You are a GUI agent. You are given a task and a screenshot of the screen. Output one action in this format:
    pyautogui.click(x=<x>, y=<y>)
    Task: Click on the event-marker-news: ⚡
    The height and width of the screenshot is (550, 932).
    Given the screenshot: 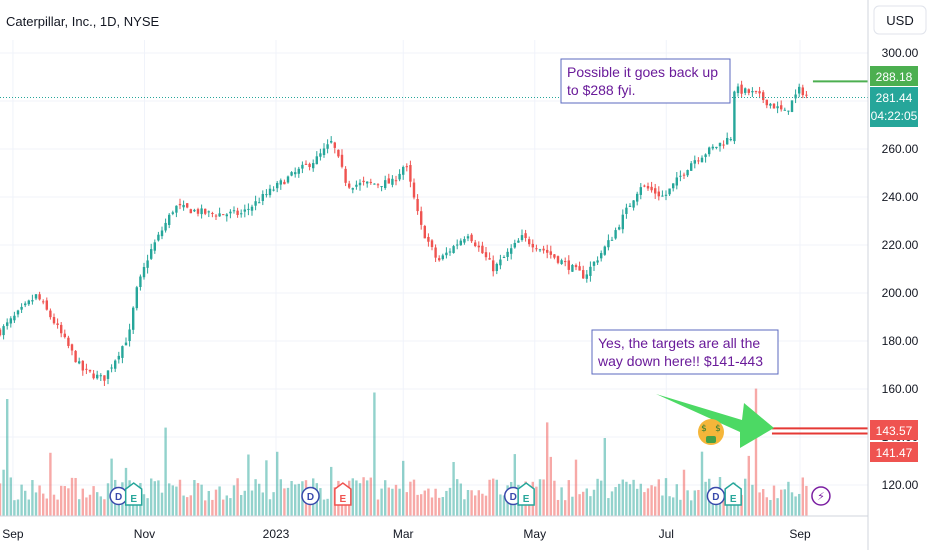 What is the action you would take?
    pyautogui.click(x=821, y=496)
    